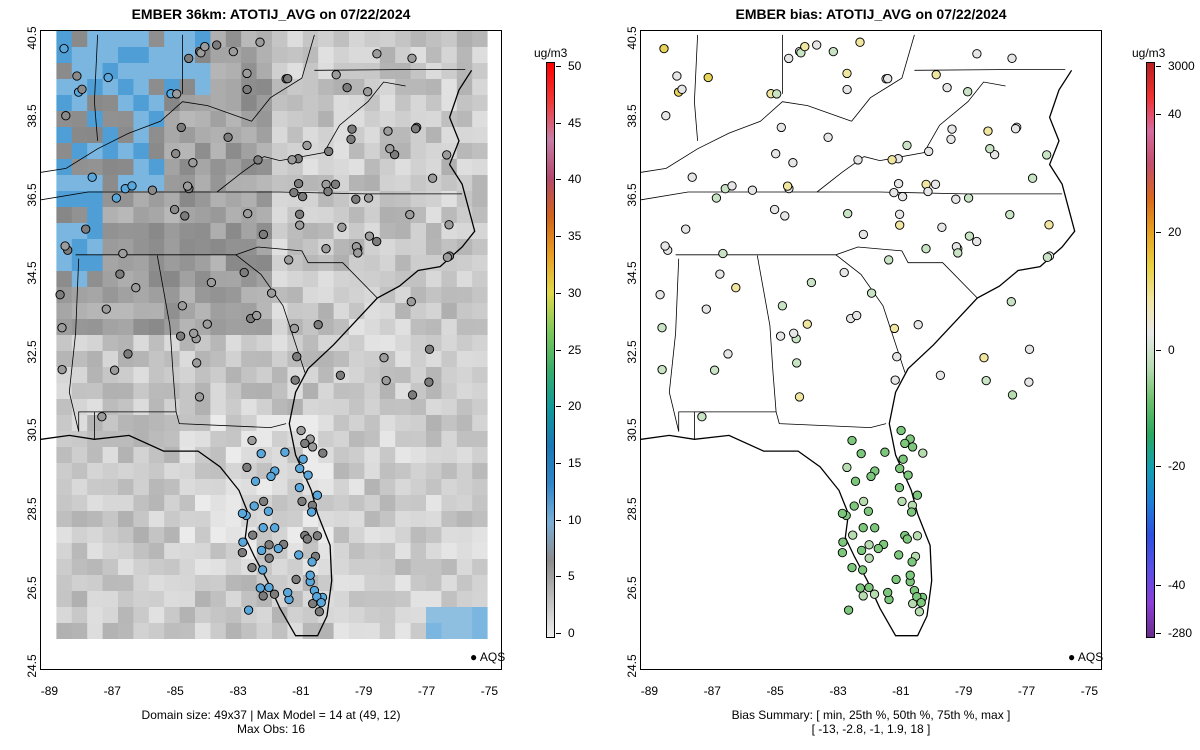 The width and height of the screenshot is (1200, 750). What do you see at coordinates (575, 462) in the screenshot?
I see `colorbar-tick-label: 15` at bounding box center [575, 462].